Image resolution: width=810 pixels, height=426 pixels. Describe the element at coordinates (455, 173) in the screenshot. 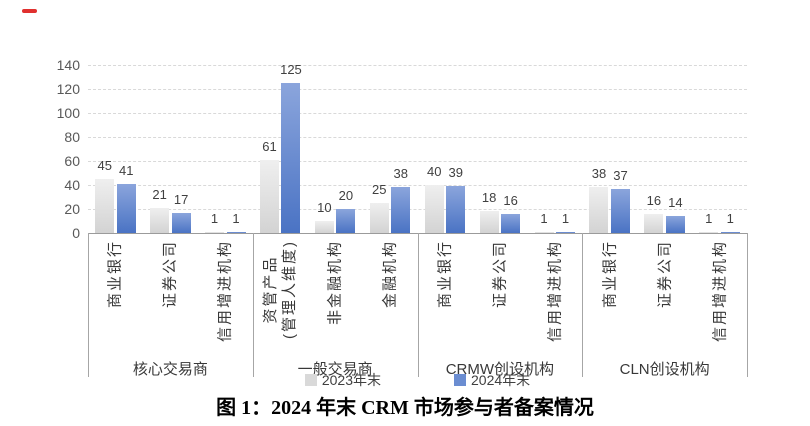

I see `bar-value-label: 39` at that location.